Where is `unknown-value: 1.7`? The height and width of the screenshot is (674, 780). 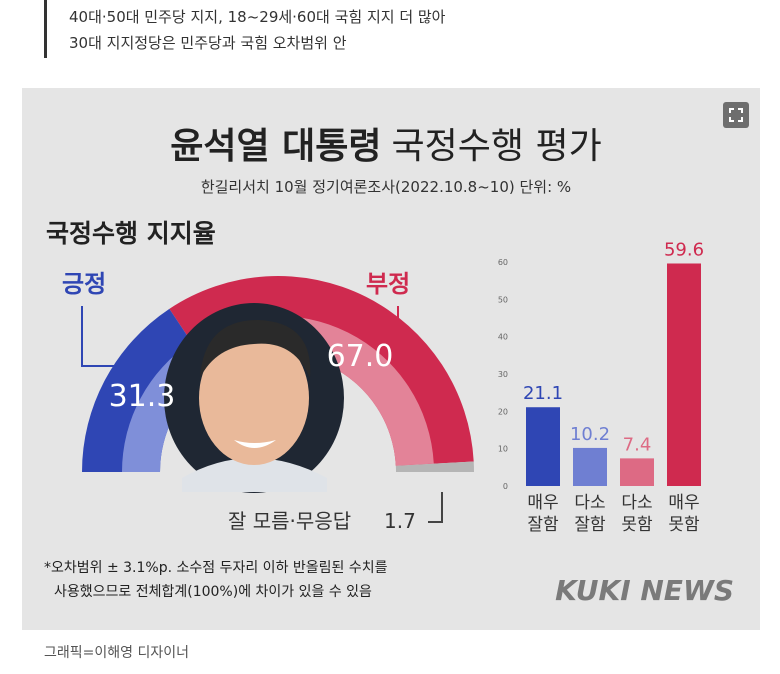 unknown-value: 1.7 is located at coordinates (400, 521).